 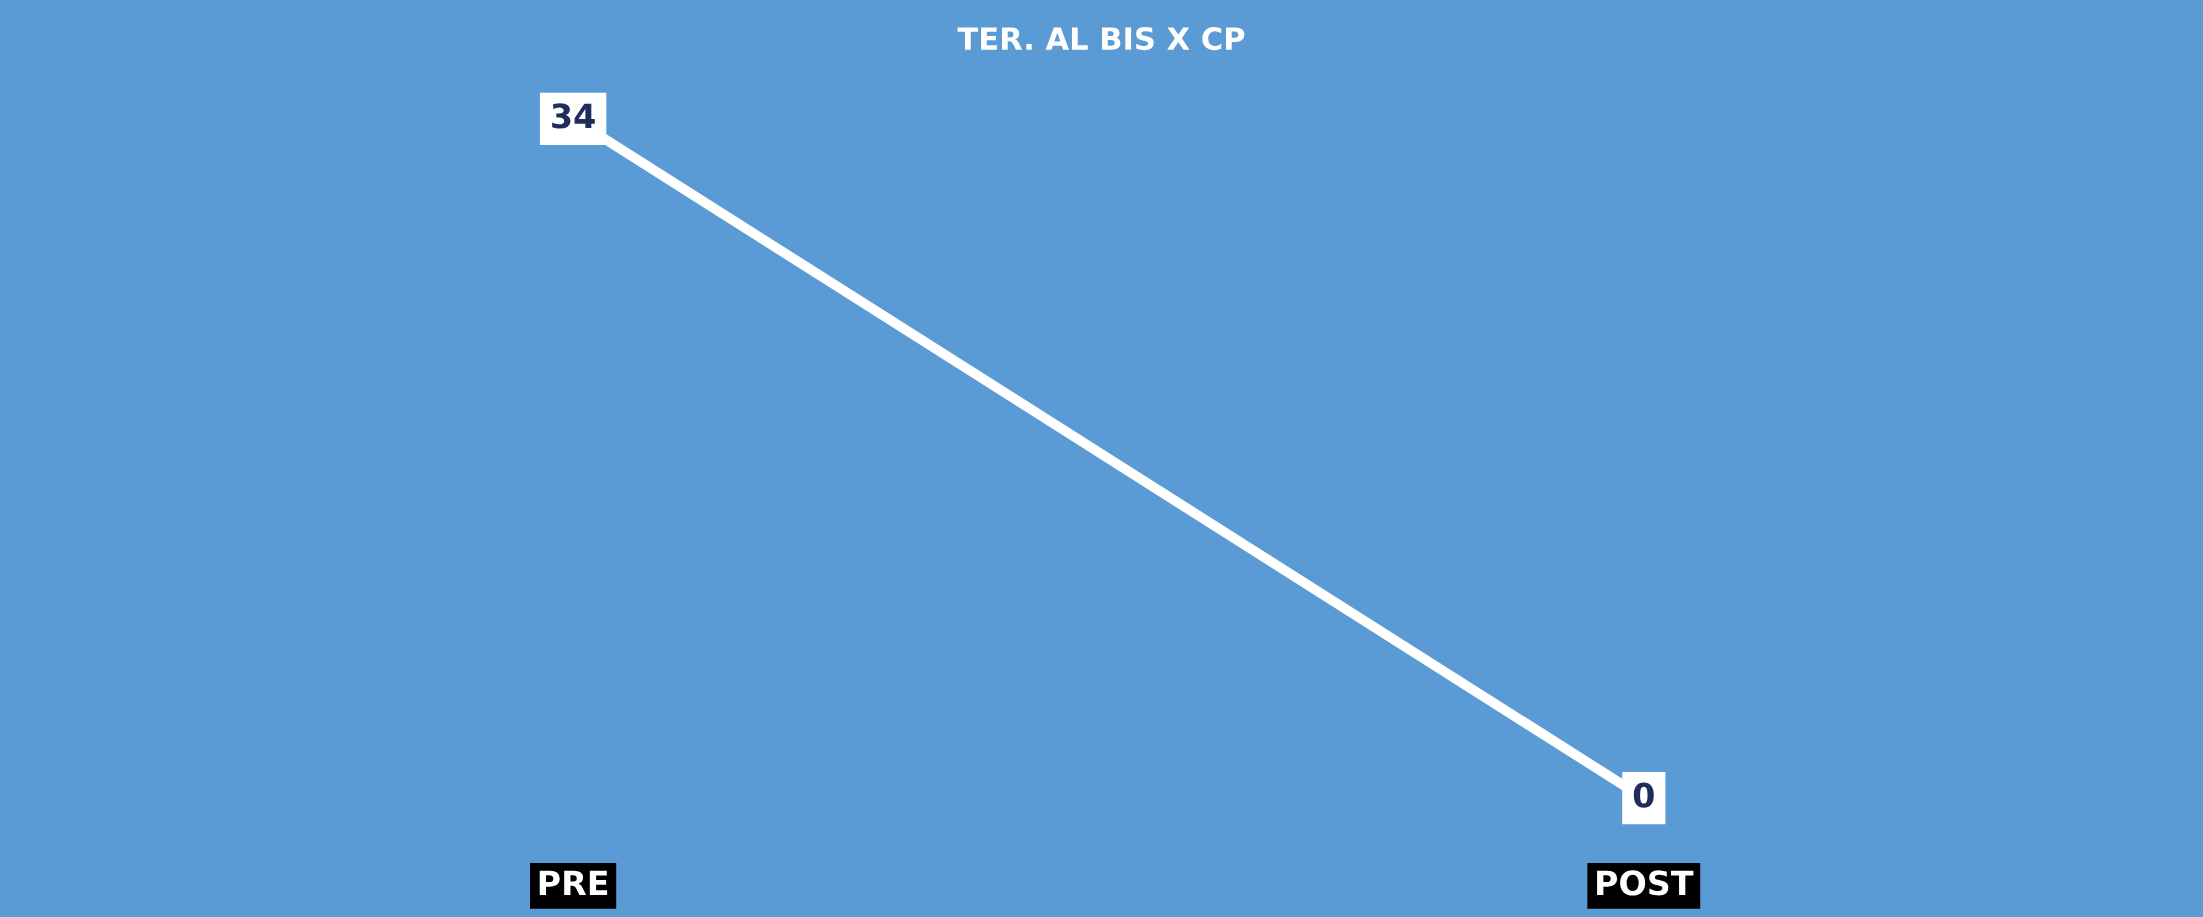 What do you see at coordinates (1643, 795) in the screenshot?
I see `data-label: 0` at bounding box center [1643, 795].